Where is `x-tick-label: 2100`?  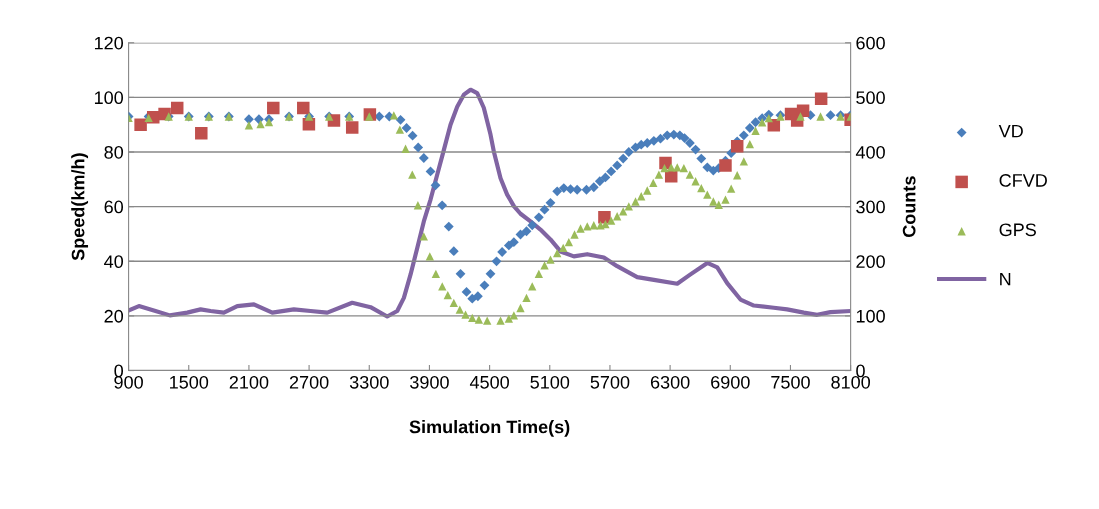 x-tick-label: 2100 is located at coordinates (249, 382).